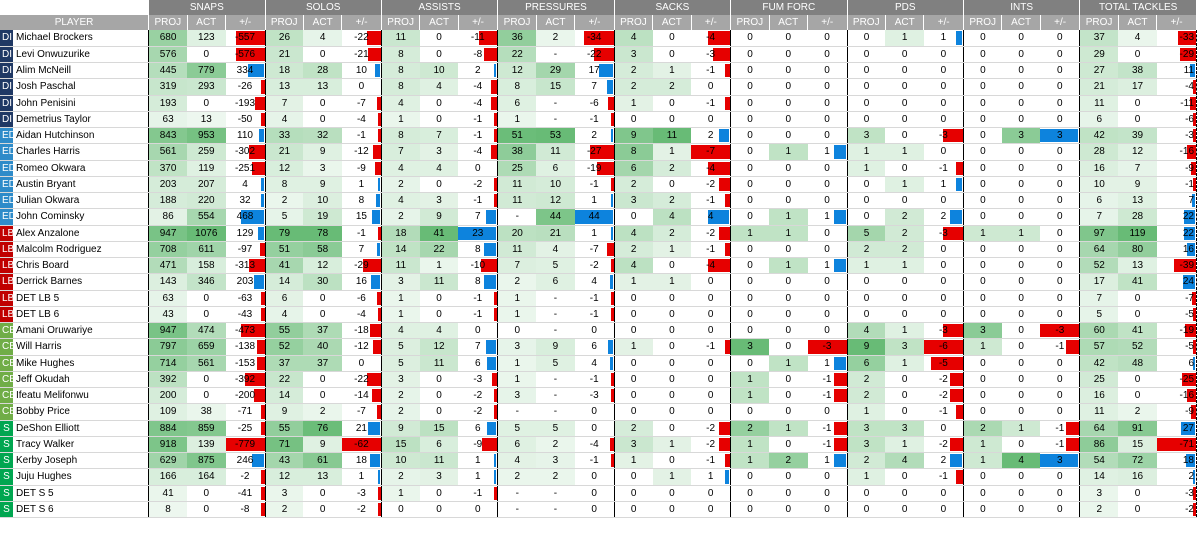  I want to click on pressures-diff-cell: -1, so click(594, 185).